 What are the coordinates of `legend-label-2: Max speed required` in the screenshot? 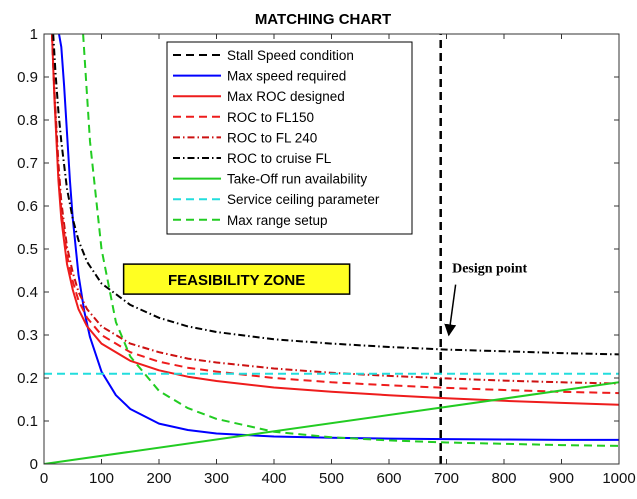 It's located at (286, 76).